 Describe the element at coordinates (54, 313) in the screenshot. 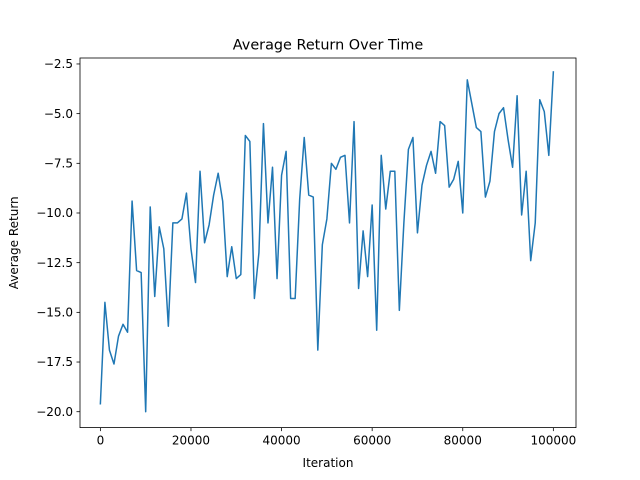

I see `y-tick-label: −15.0` at that location.